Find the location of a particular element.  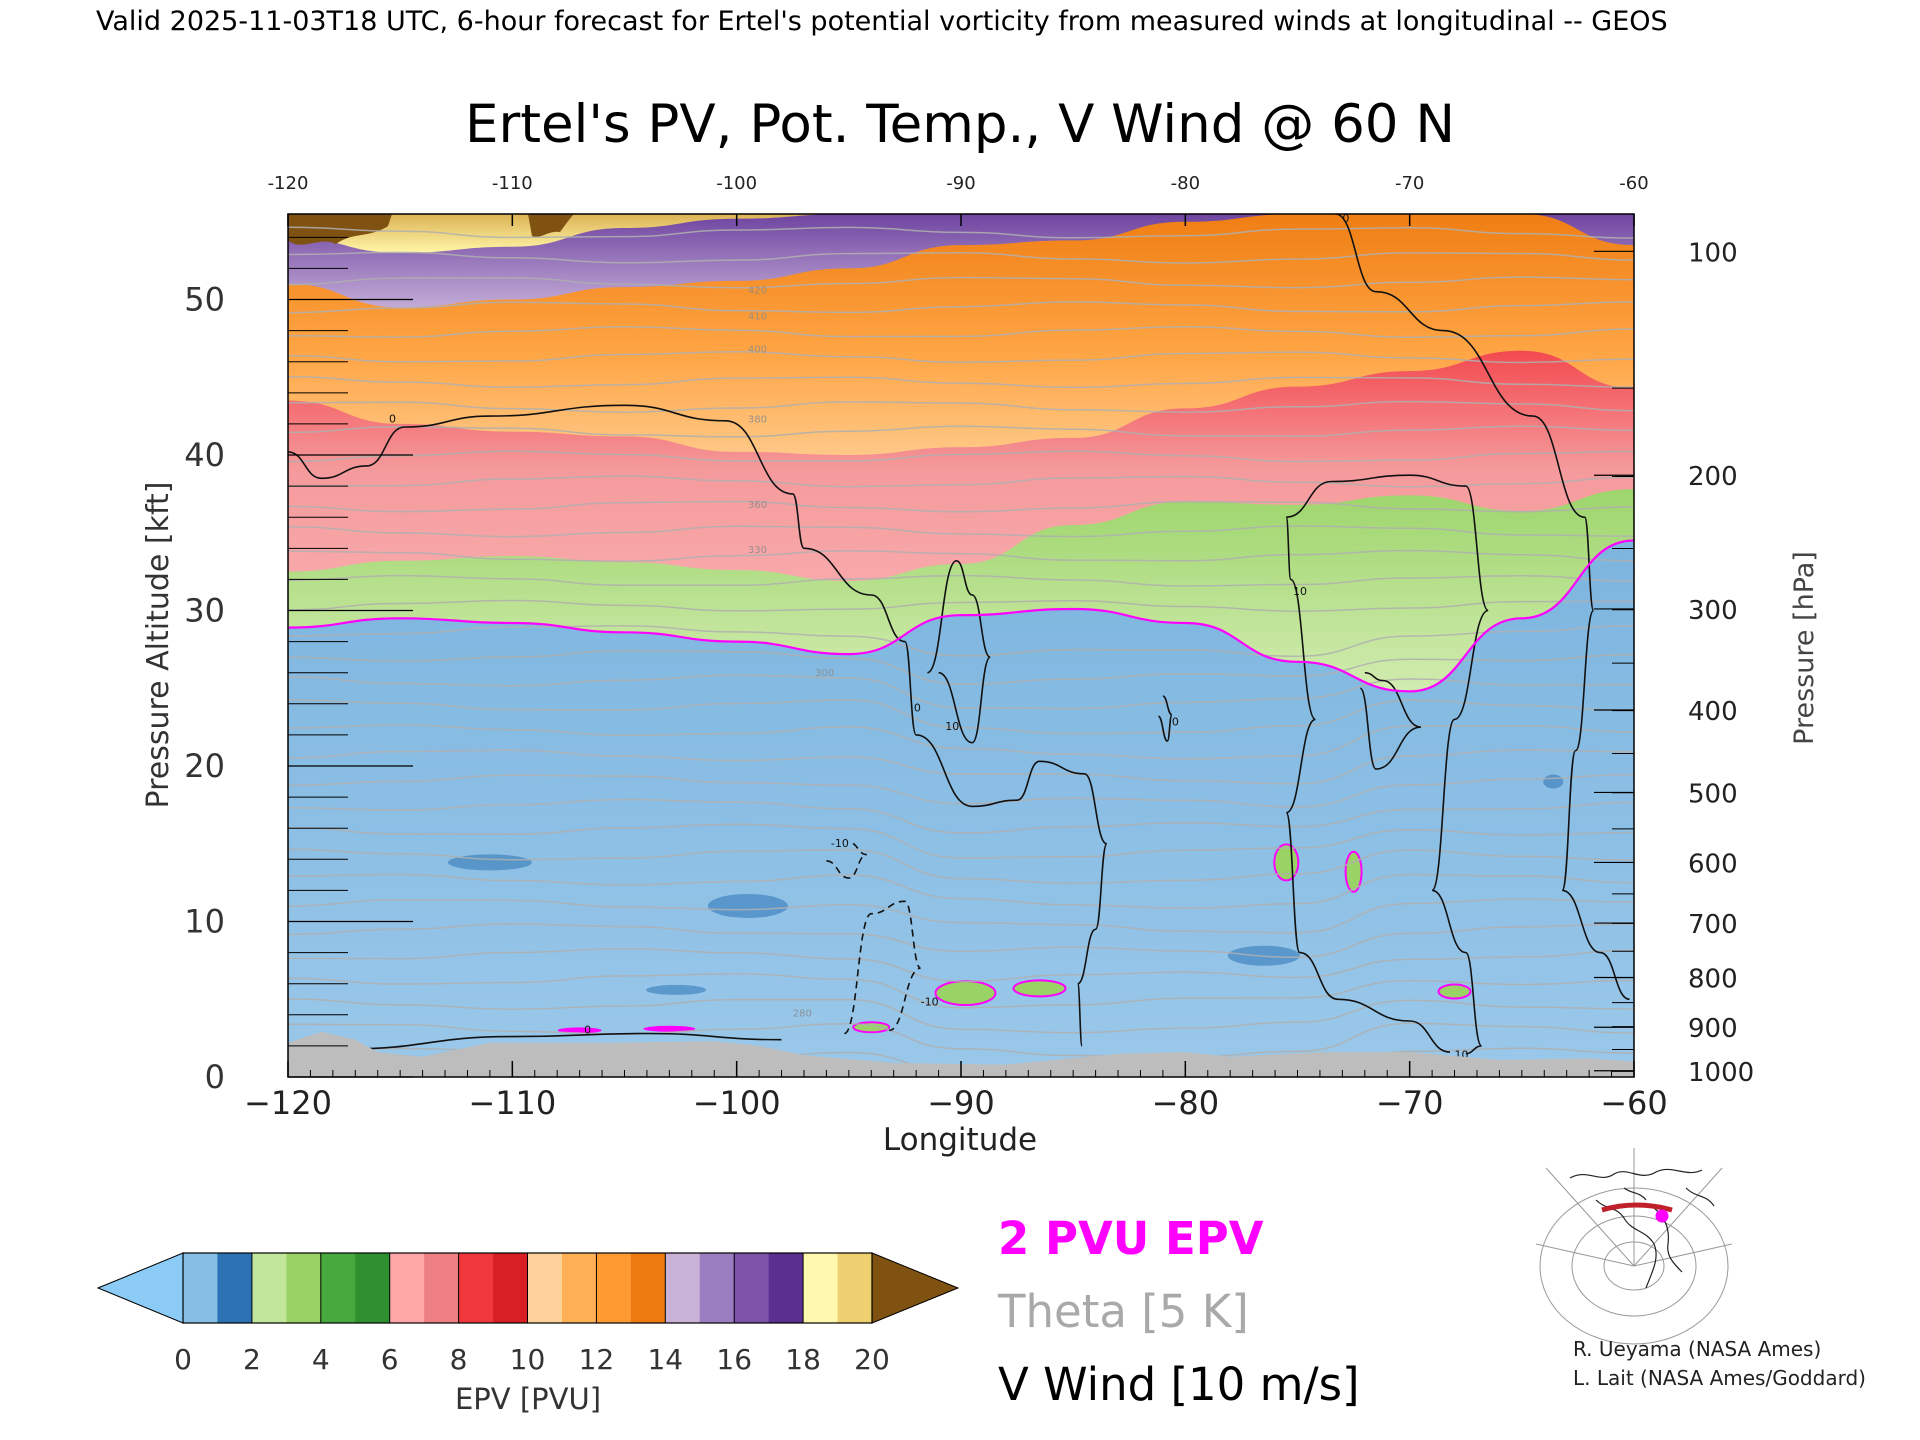

y-right-tick-label: 100 is located at coordinates (1713, 253).